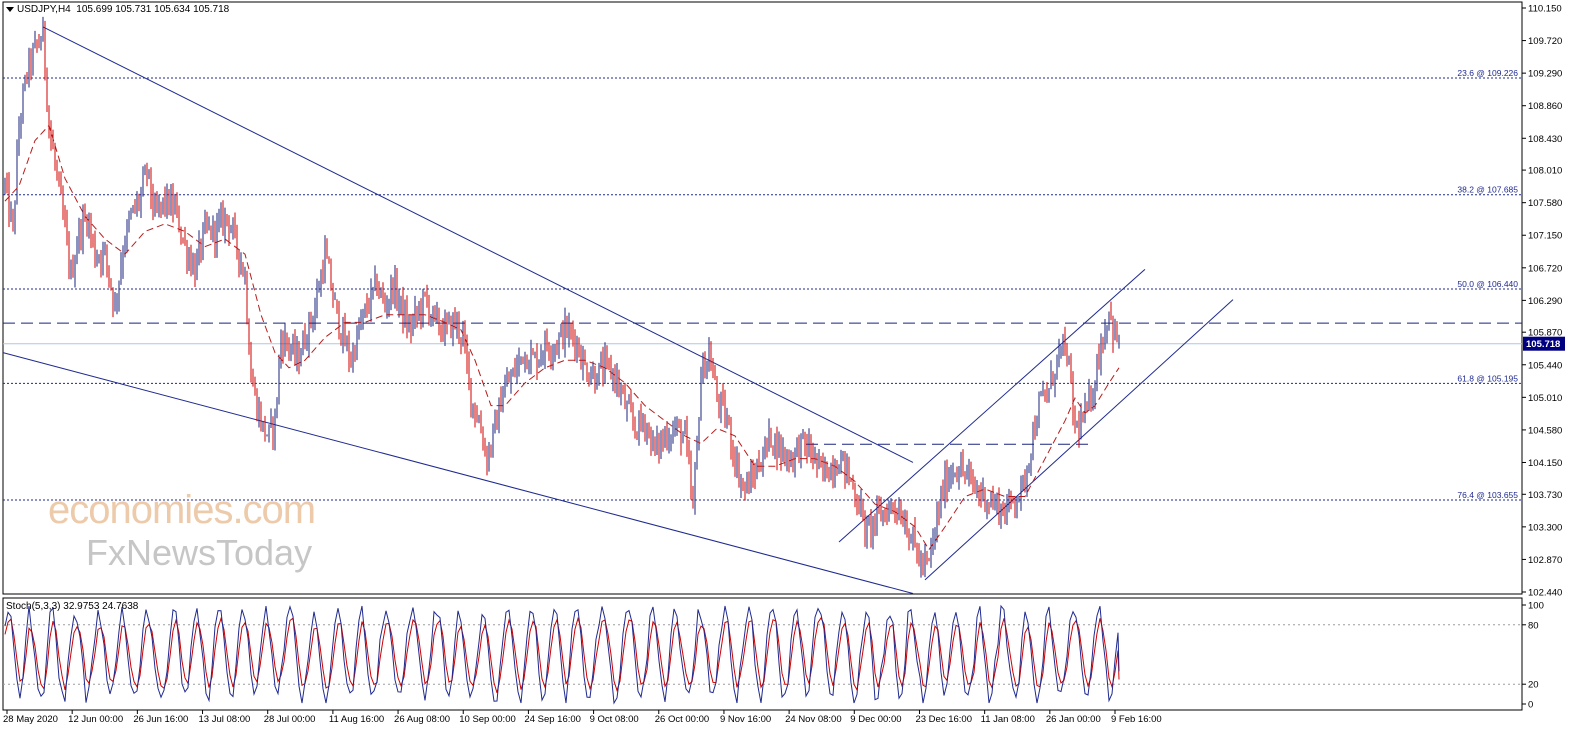  What do you see at coordinates (1545, 527) in the screenshot?
I see `y-tick-label: 103.300` at bounding box center [1545, 527].